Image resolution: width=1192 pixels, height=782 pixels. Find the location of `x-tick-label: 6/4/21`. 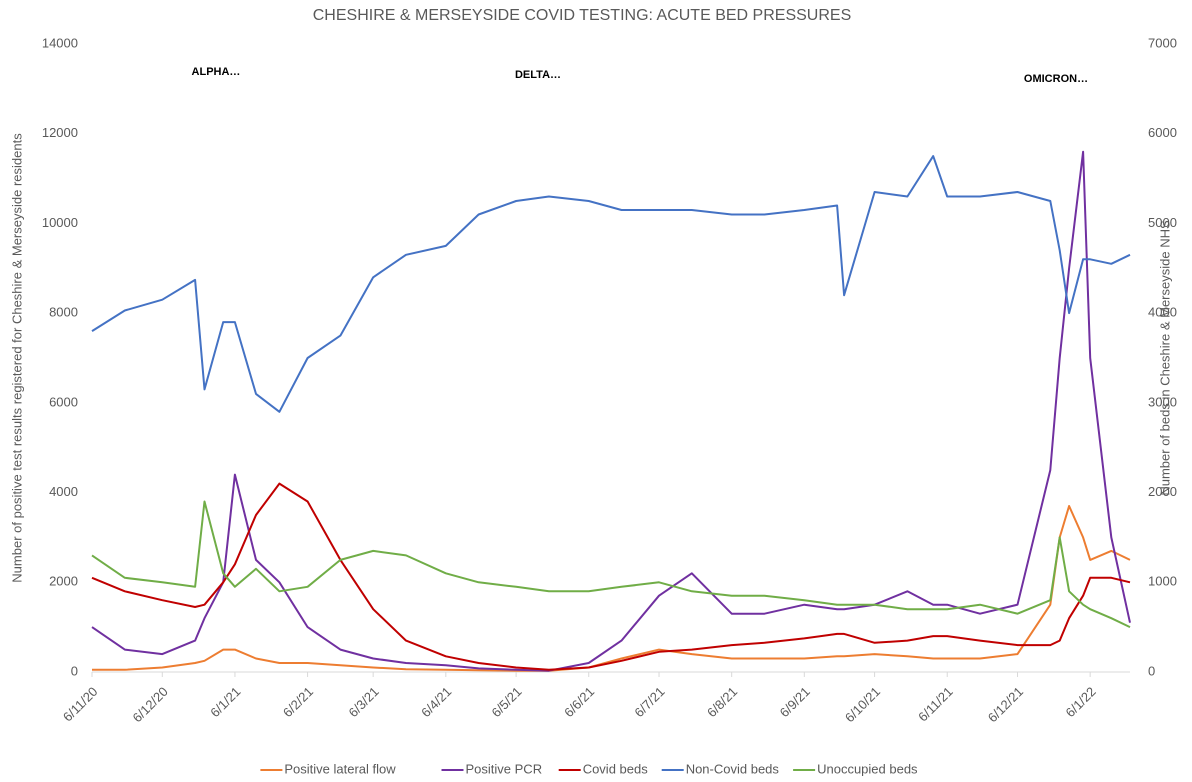

x-tick-label: 6/4/21 is located at coordinates (436, 702).